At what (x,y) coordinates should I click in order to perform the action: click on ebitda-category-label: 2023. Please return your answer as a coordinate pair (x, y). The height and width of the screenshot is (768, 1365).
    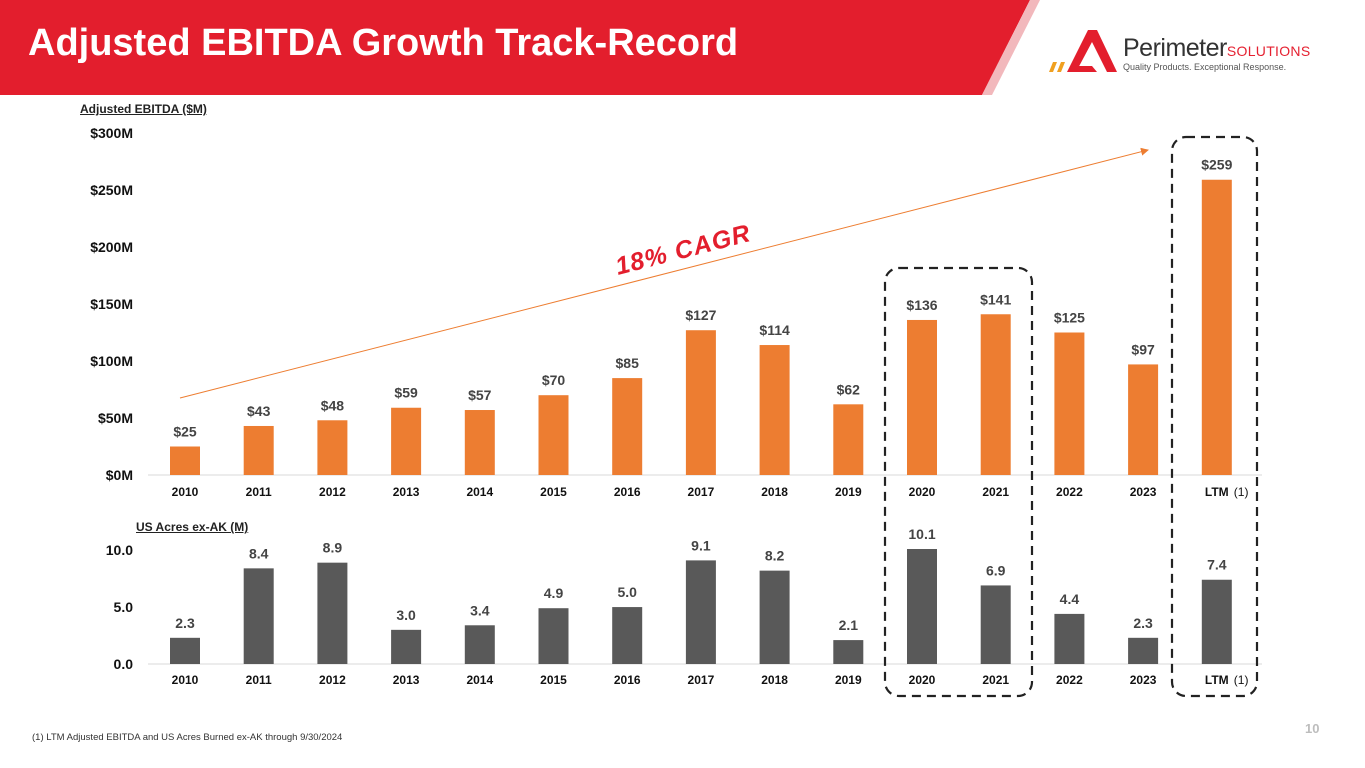
    Looking at the image, I should click on (1143, 492).